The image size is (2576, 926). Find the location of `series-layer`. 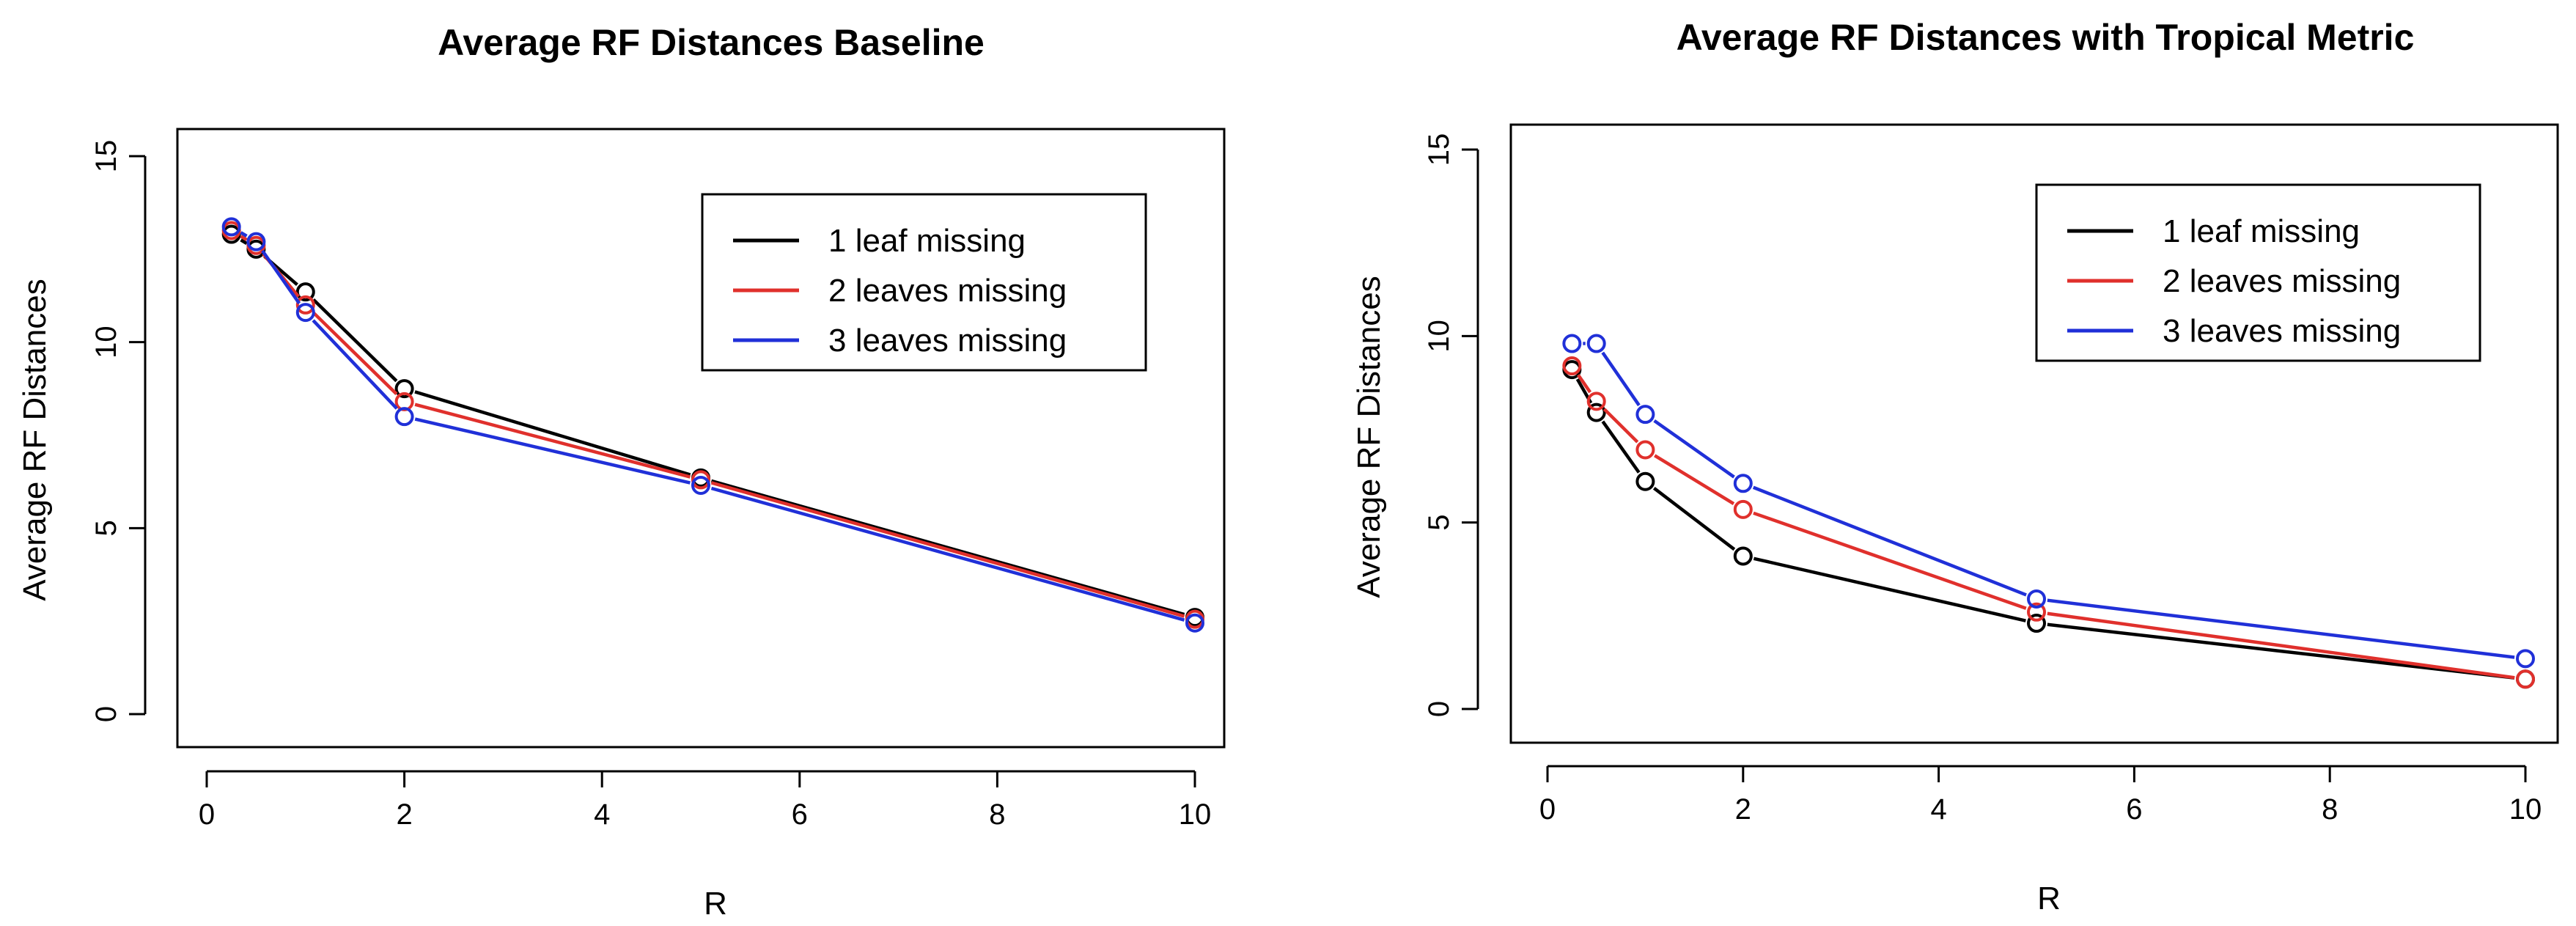

series-layer is located at coordinates (2048, 511).